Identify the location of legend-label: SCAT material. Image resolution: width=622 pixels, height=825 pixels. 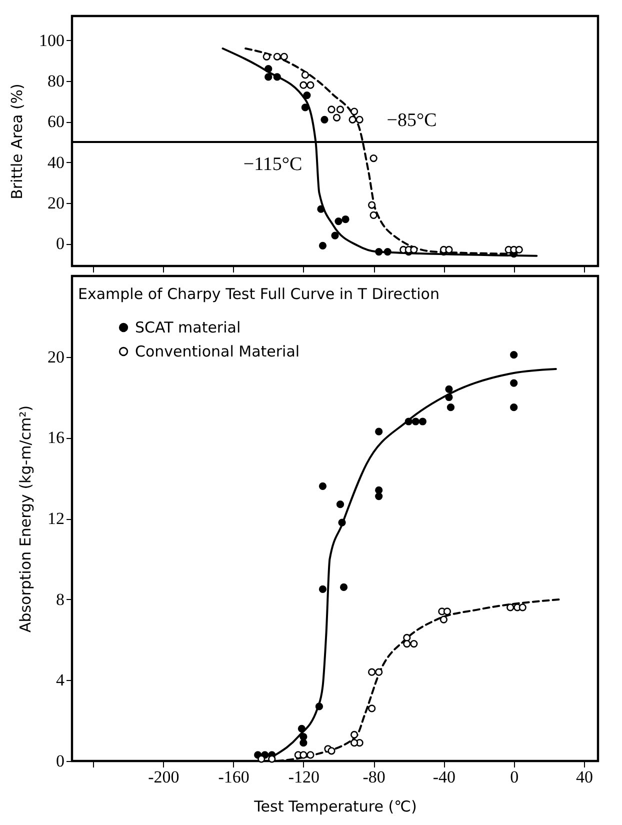
(188, 327).